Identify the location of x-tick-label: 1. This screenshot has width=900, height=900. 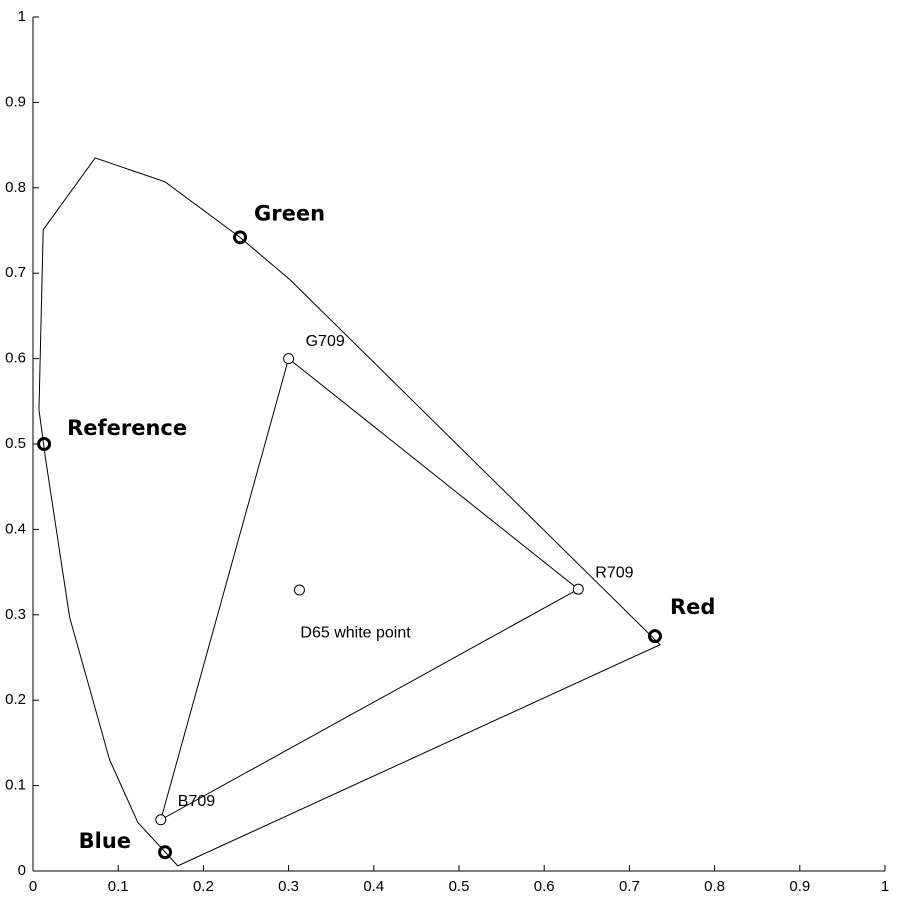
(885, 886).